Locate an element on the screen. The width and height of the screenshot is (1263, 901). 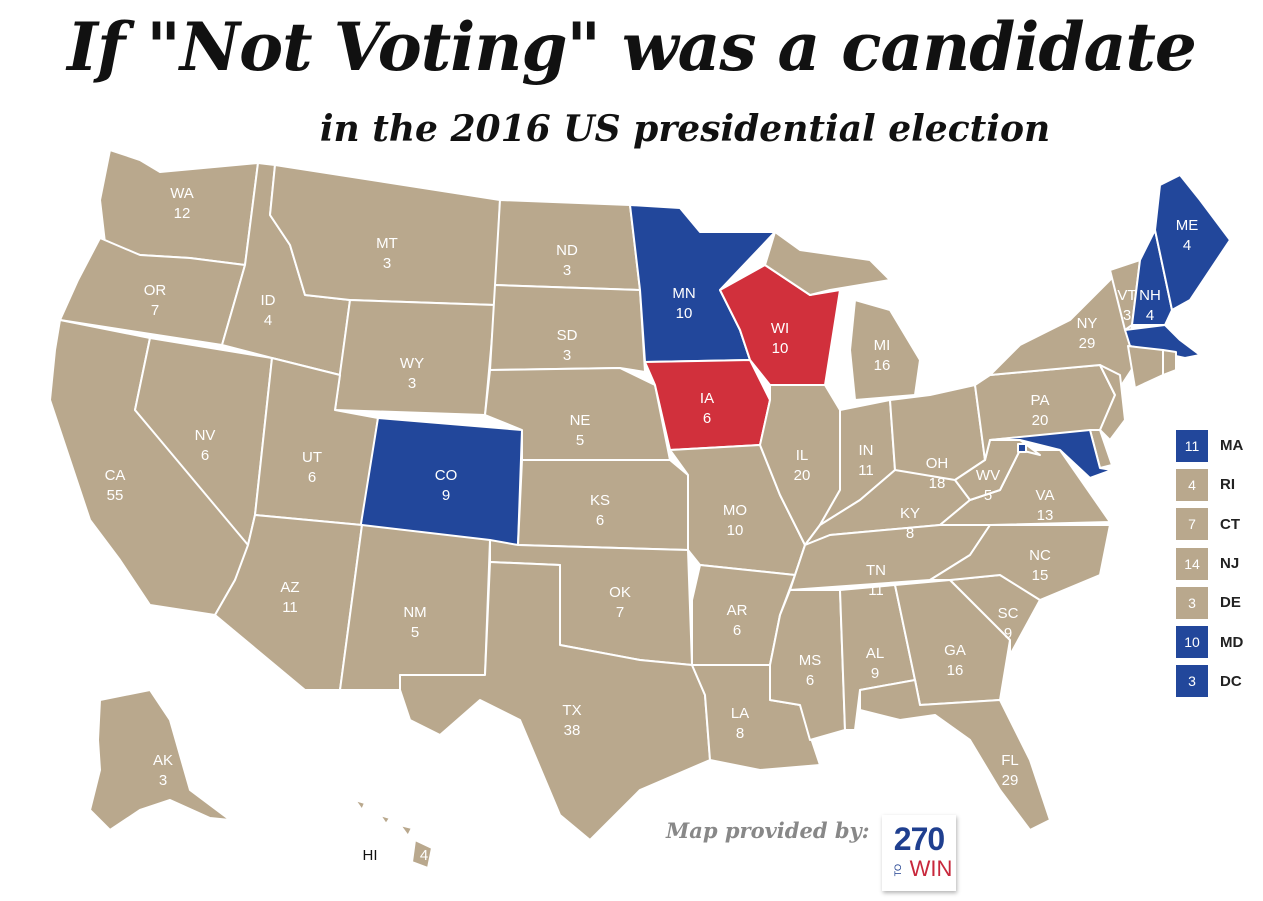
state-abbr-label: IL is located at coordinates (802, 455).